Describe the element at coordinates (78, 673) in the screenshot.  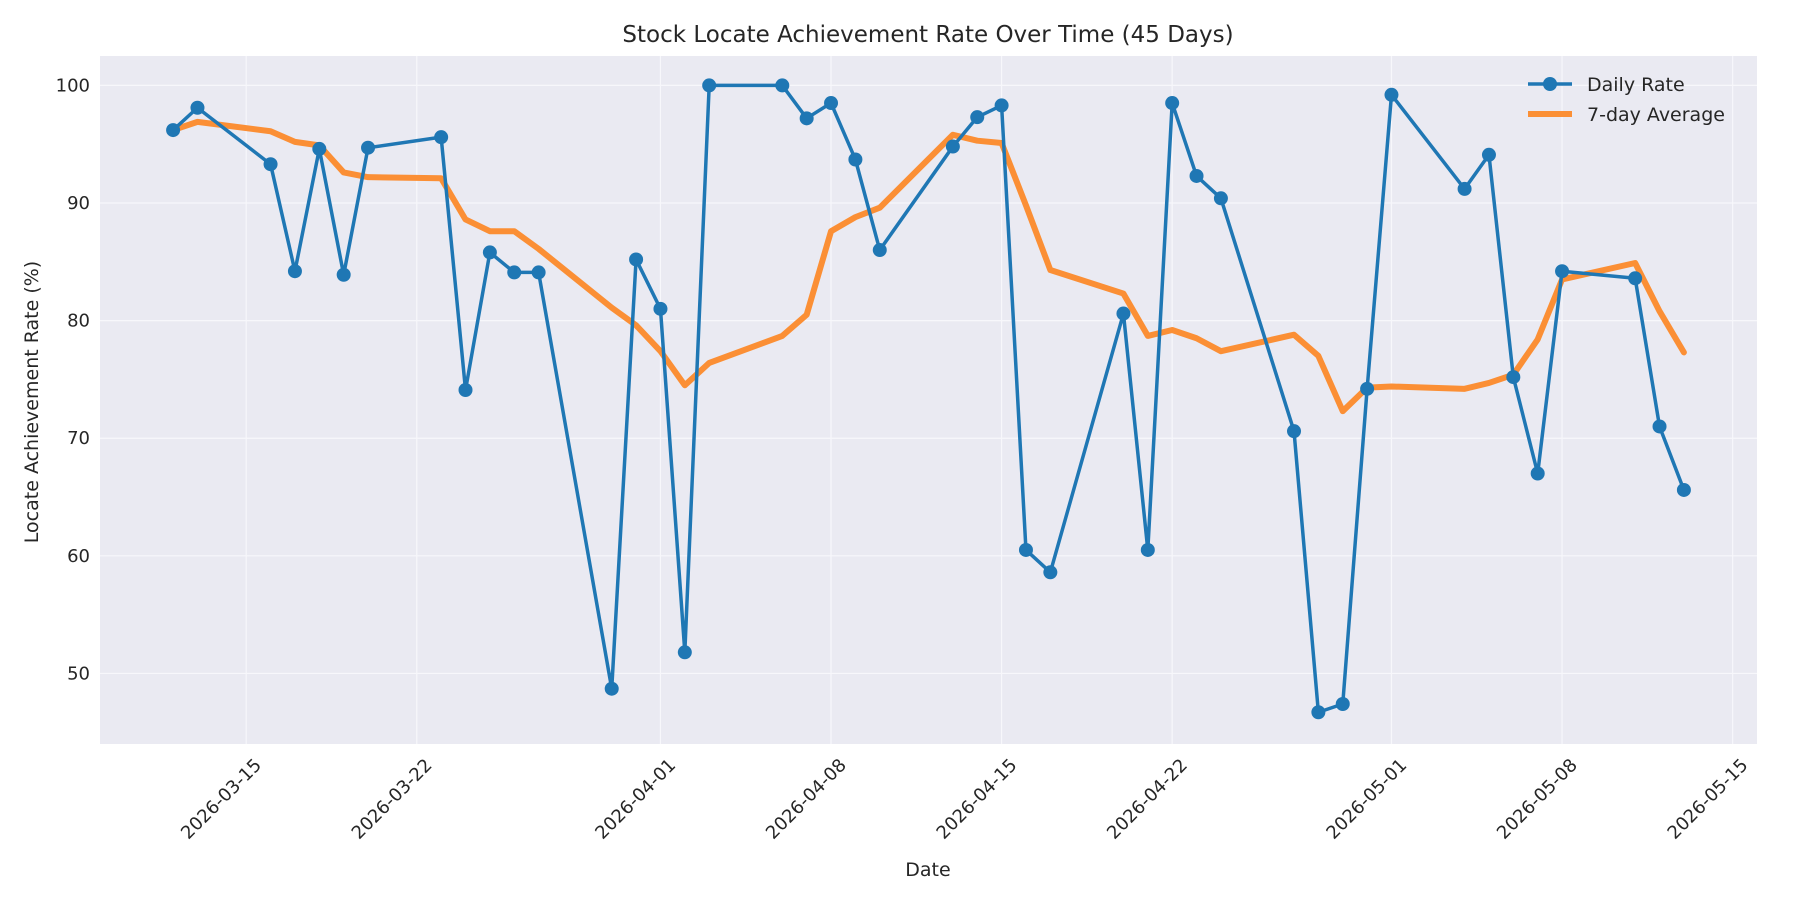
I see `y-tick-label: 50` at that location.